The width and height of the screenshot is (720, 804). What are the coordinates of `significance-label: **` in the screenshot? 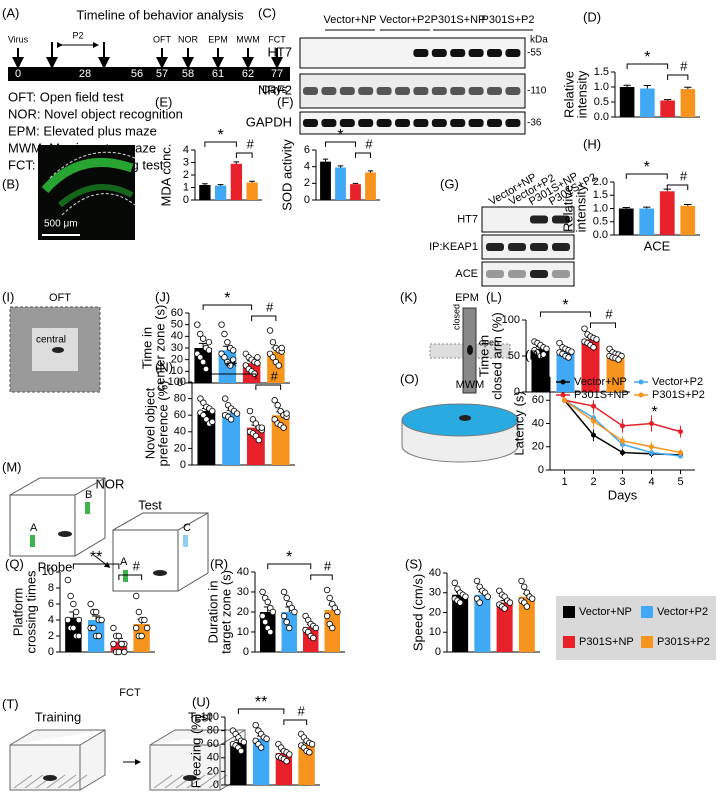 It's located at (96, 557).